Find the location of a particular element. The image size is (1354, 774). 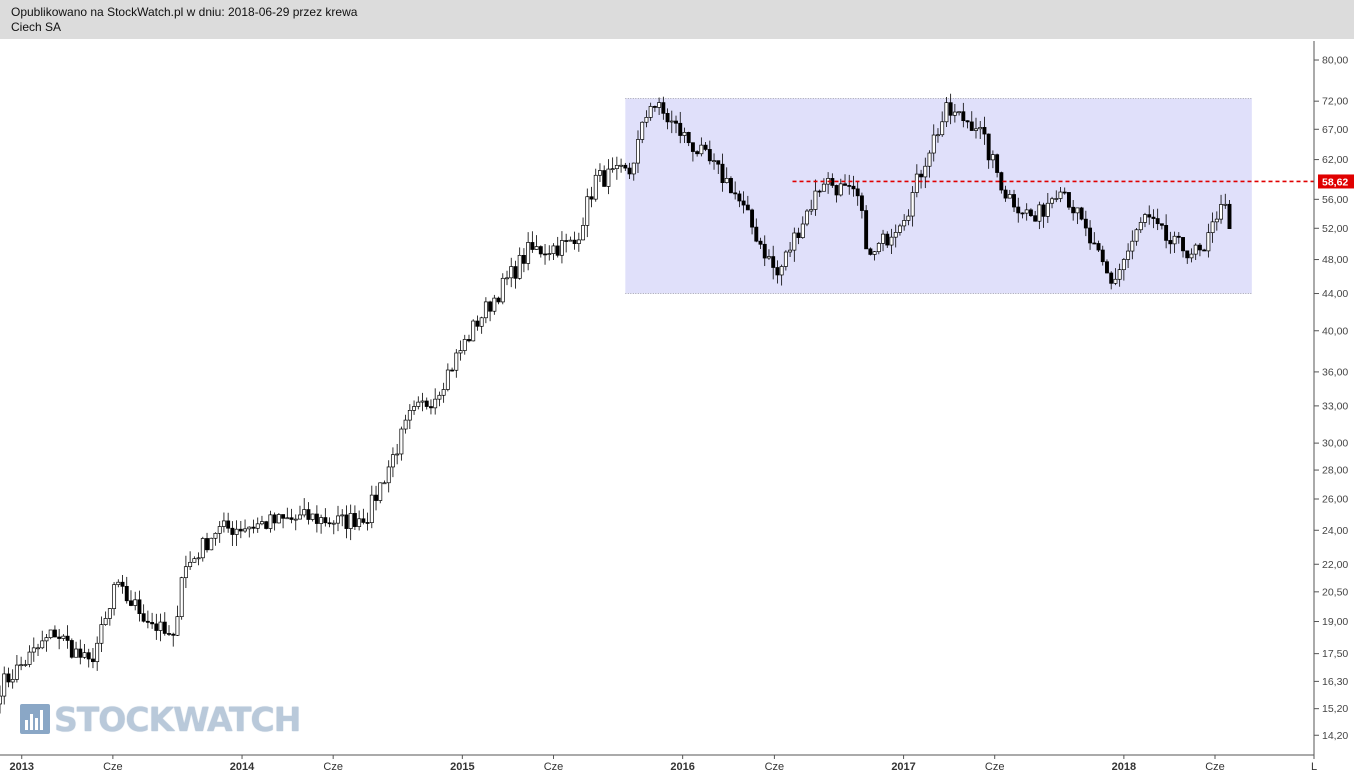

y-tick-label: 15,20 is located at coordinates (1335, 709).